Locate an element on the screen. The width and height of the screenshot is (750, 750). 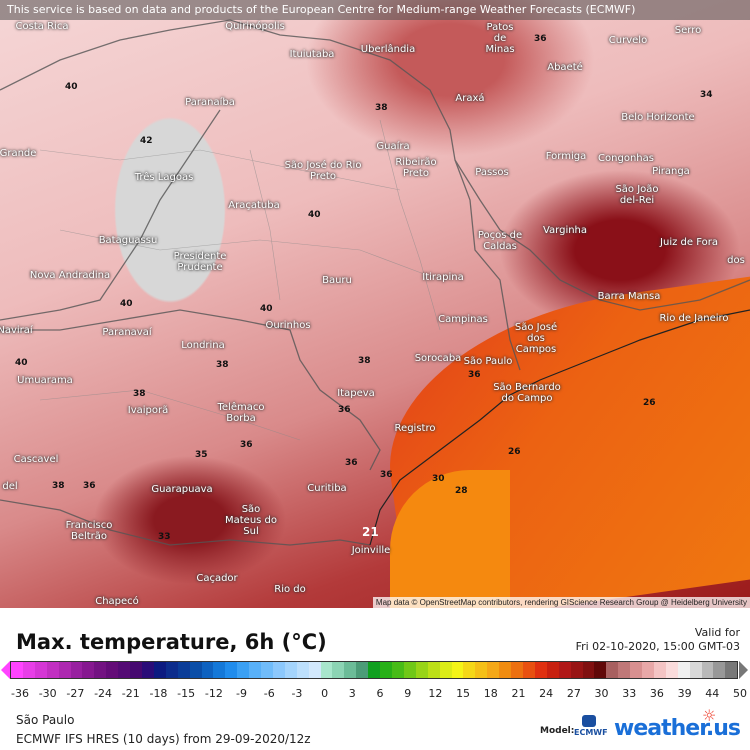
colorbar-tick-label: -15 is located at coordinates (186, 693).